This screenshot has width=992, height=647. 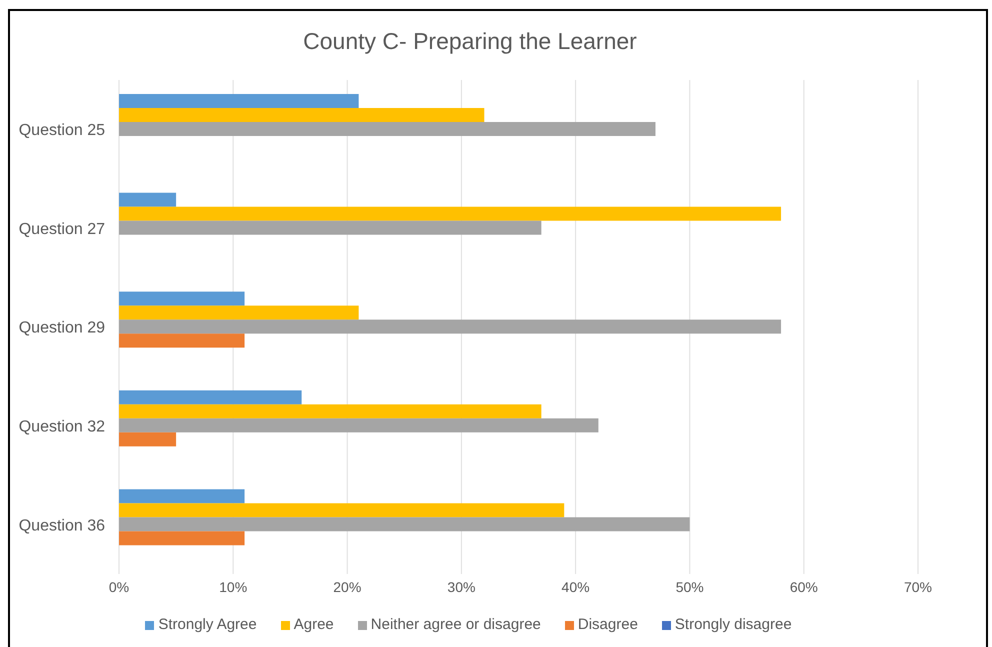 I want to click on y-tick-label: Question 27, so click(x=62, y=229).